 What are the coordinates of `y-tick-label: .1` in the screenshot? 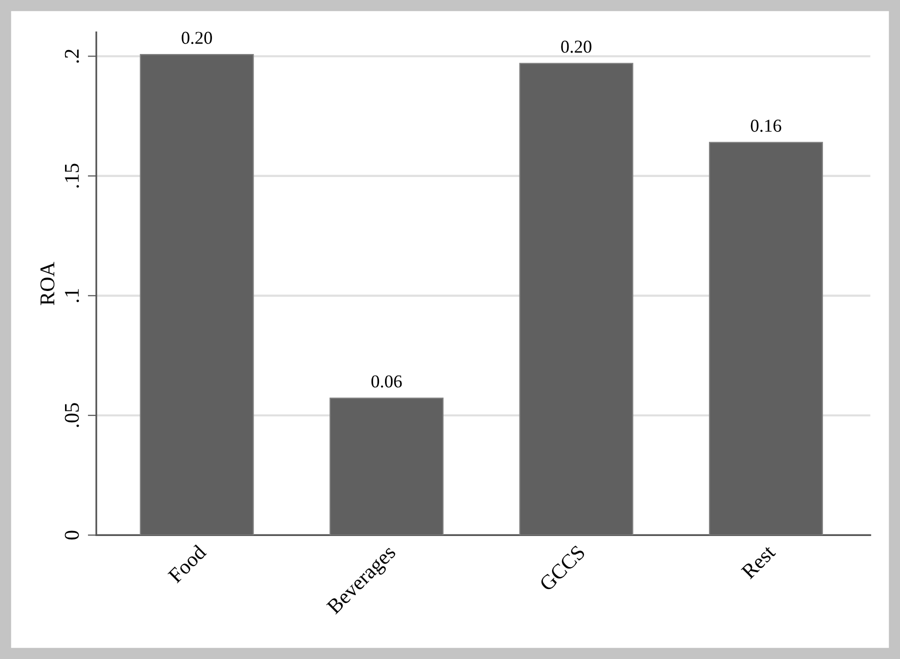 It's located at (71, 295).